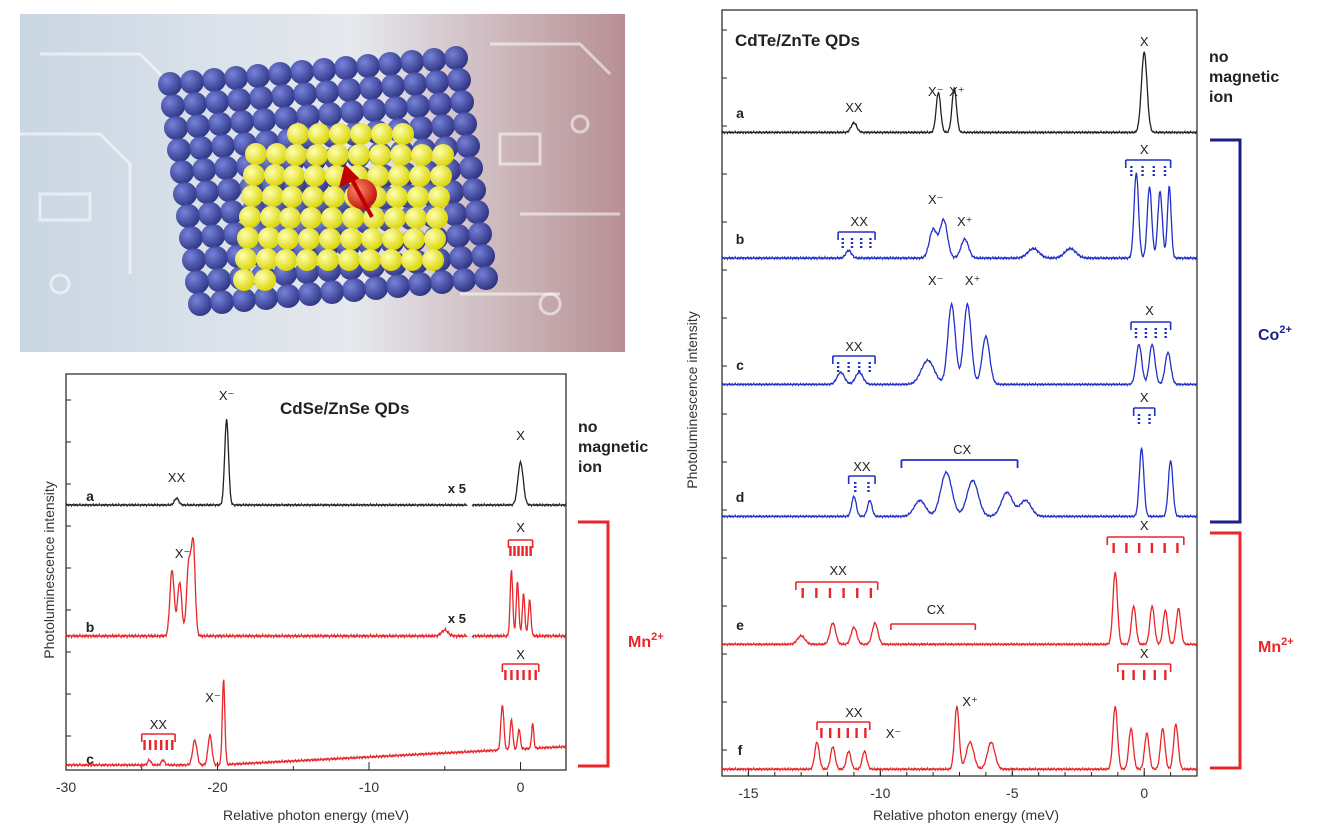 Image resolution: width=1320 pixels, height=830 pixels. I want to click on left-trace-a, so click(316, 463).